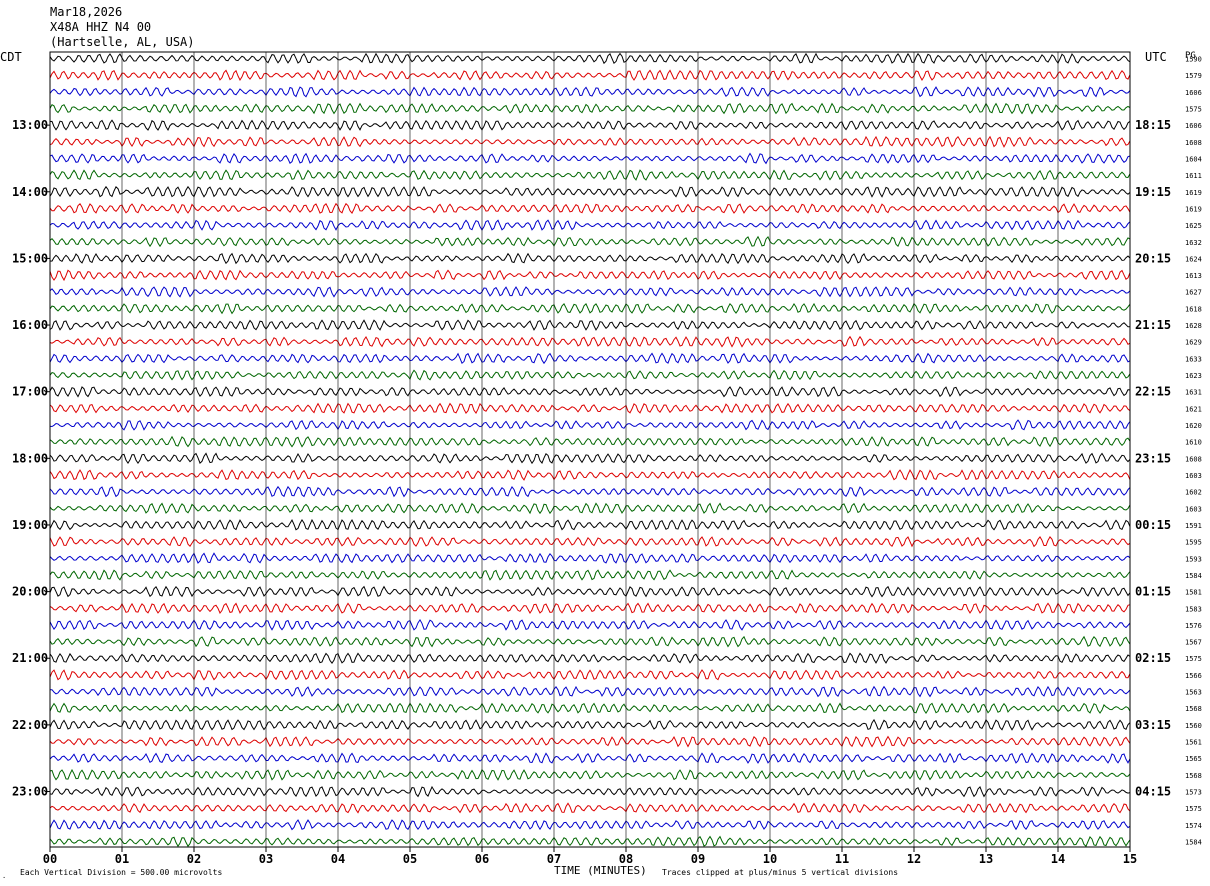 The height and width of the screenshot is (886, 1210). What do you see at coordinates (50, 859) in the screenshot?
I see `x-tick-label: 00` at bounding box center [50, 859].